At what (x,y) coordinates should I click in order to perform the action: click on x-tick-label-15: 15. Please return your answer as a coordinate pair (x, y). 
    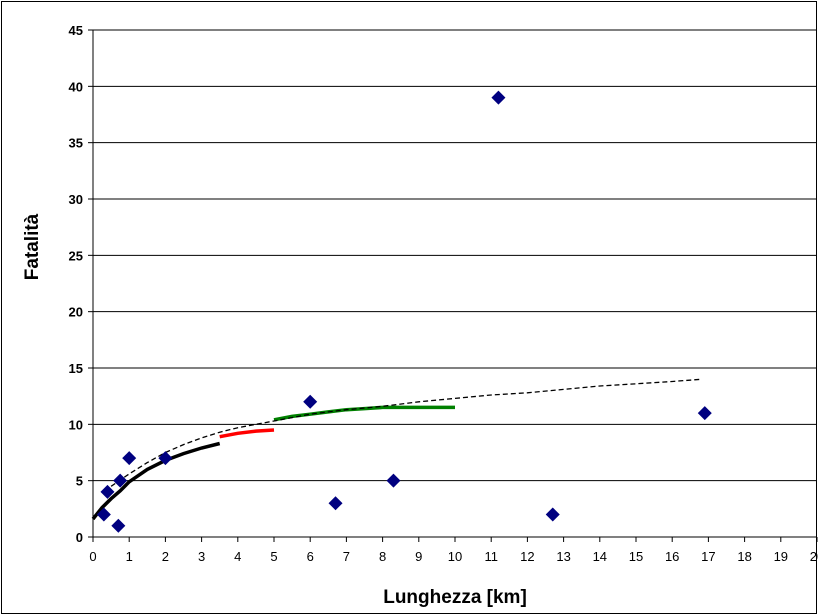
    Looking at the image, I should click on (636, 556).